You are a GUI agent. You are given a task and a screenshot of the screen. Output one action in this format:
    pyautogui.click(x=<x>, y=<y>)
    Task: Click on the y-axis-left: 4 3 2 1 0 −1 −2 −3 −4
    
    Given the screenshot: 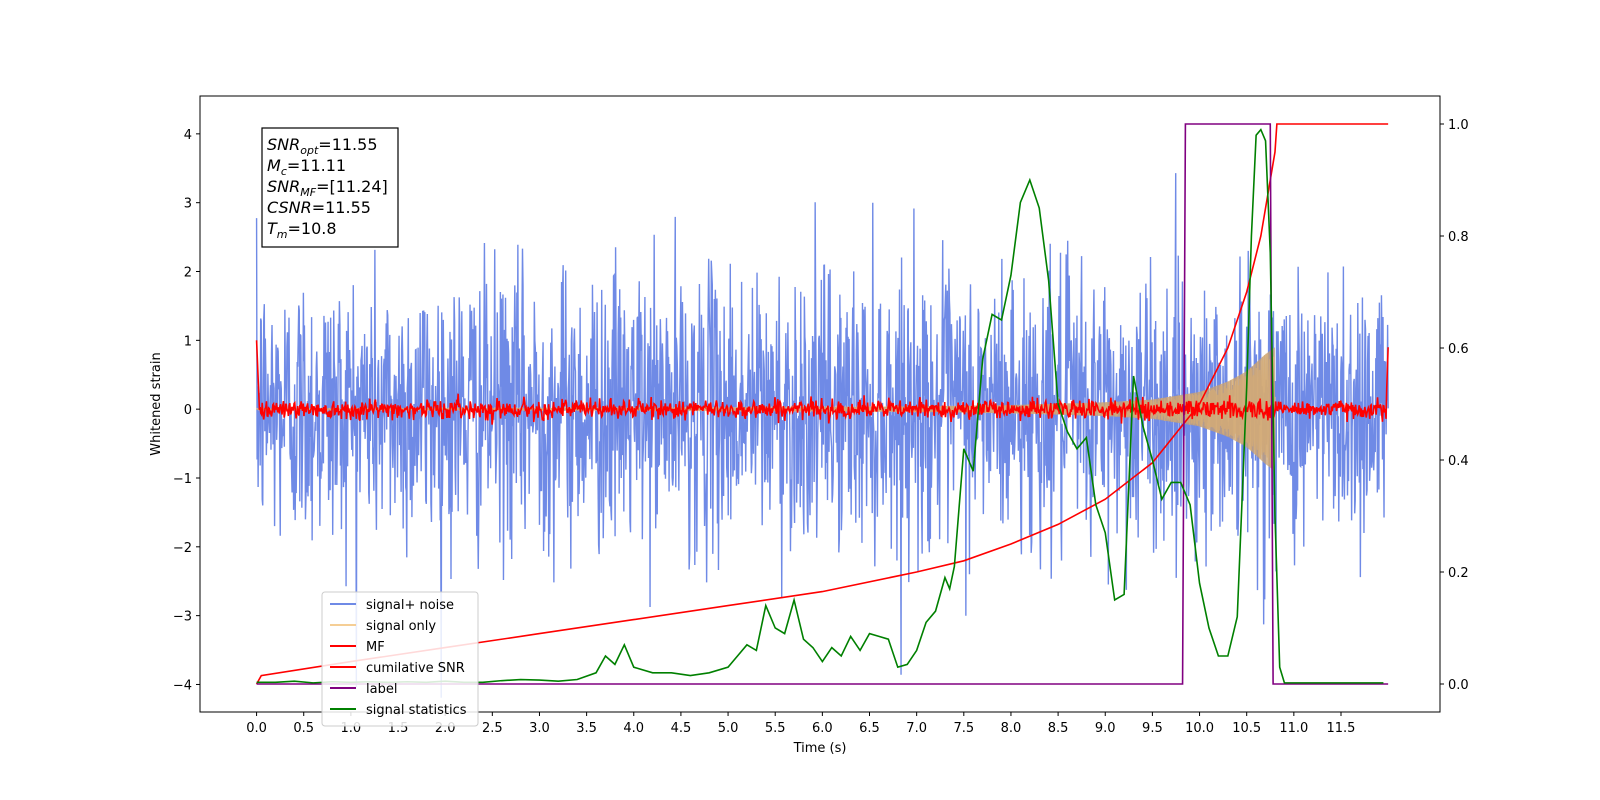 What is the action you would take?
    pyautogui.click(x=186, y=410)
    